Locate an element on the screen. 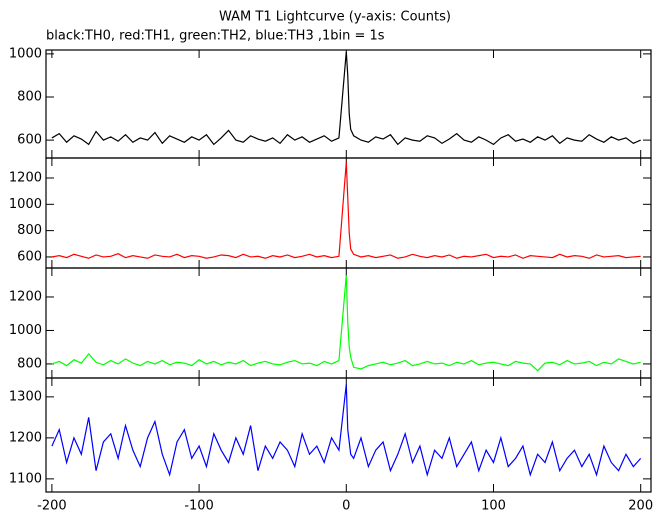  x-tick-label: 0 is located at coordinates (346, 506).